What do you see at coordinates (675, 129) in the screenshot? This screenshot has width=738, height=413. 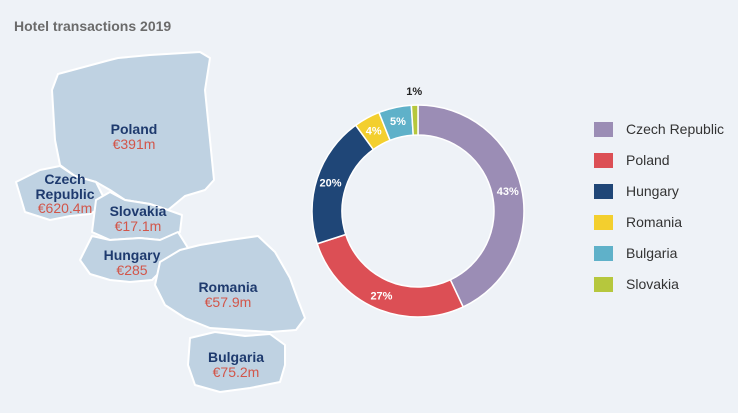 I see `legend-label: Czech Republic` at bounding box center [675, 129].